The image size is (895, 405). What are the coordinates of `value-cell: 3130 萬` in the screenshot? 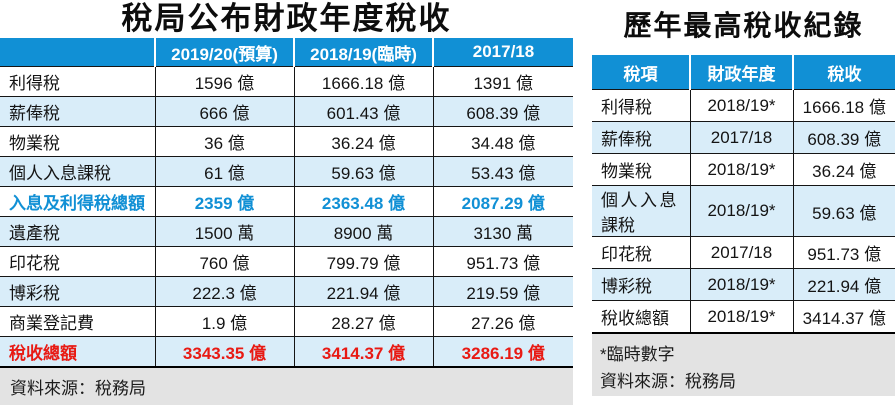 It's located at (502, 231).